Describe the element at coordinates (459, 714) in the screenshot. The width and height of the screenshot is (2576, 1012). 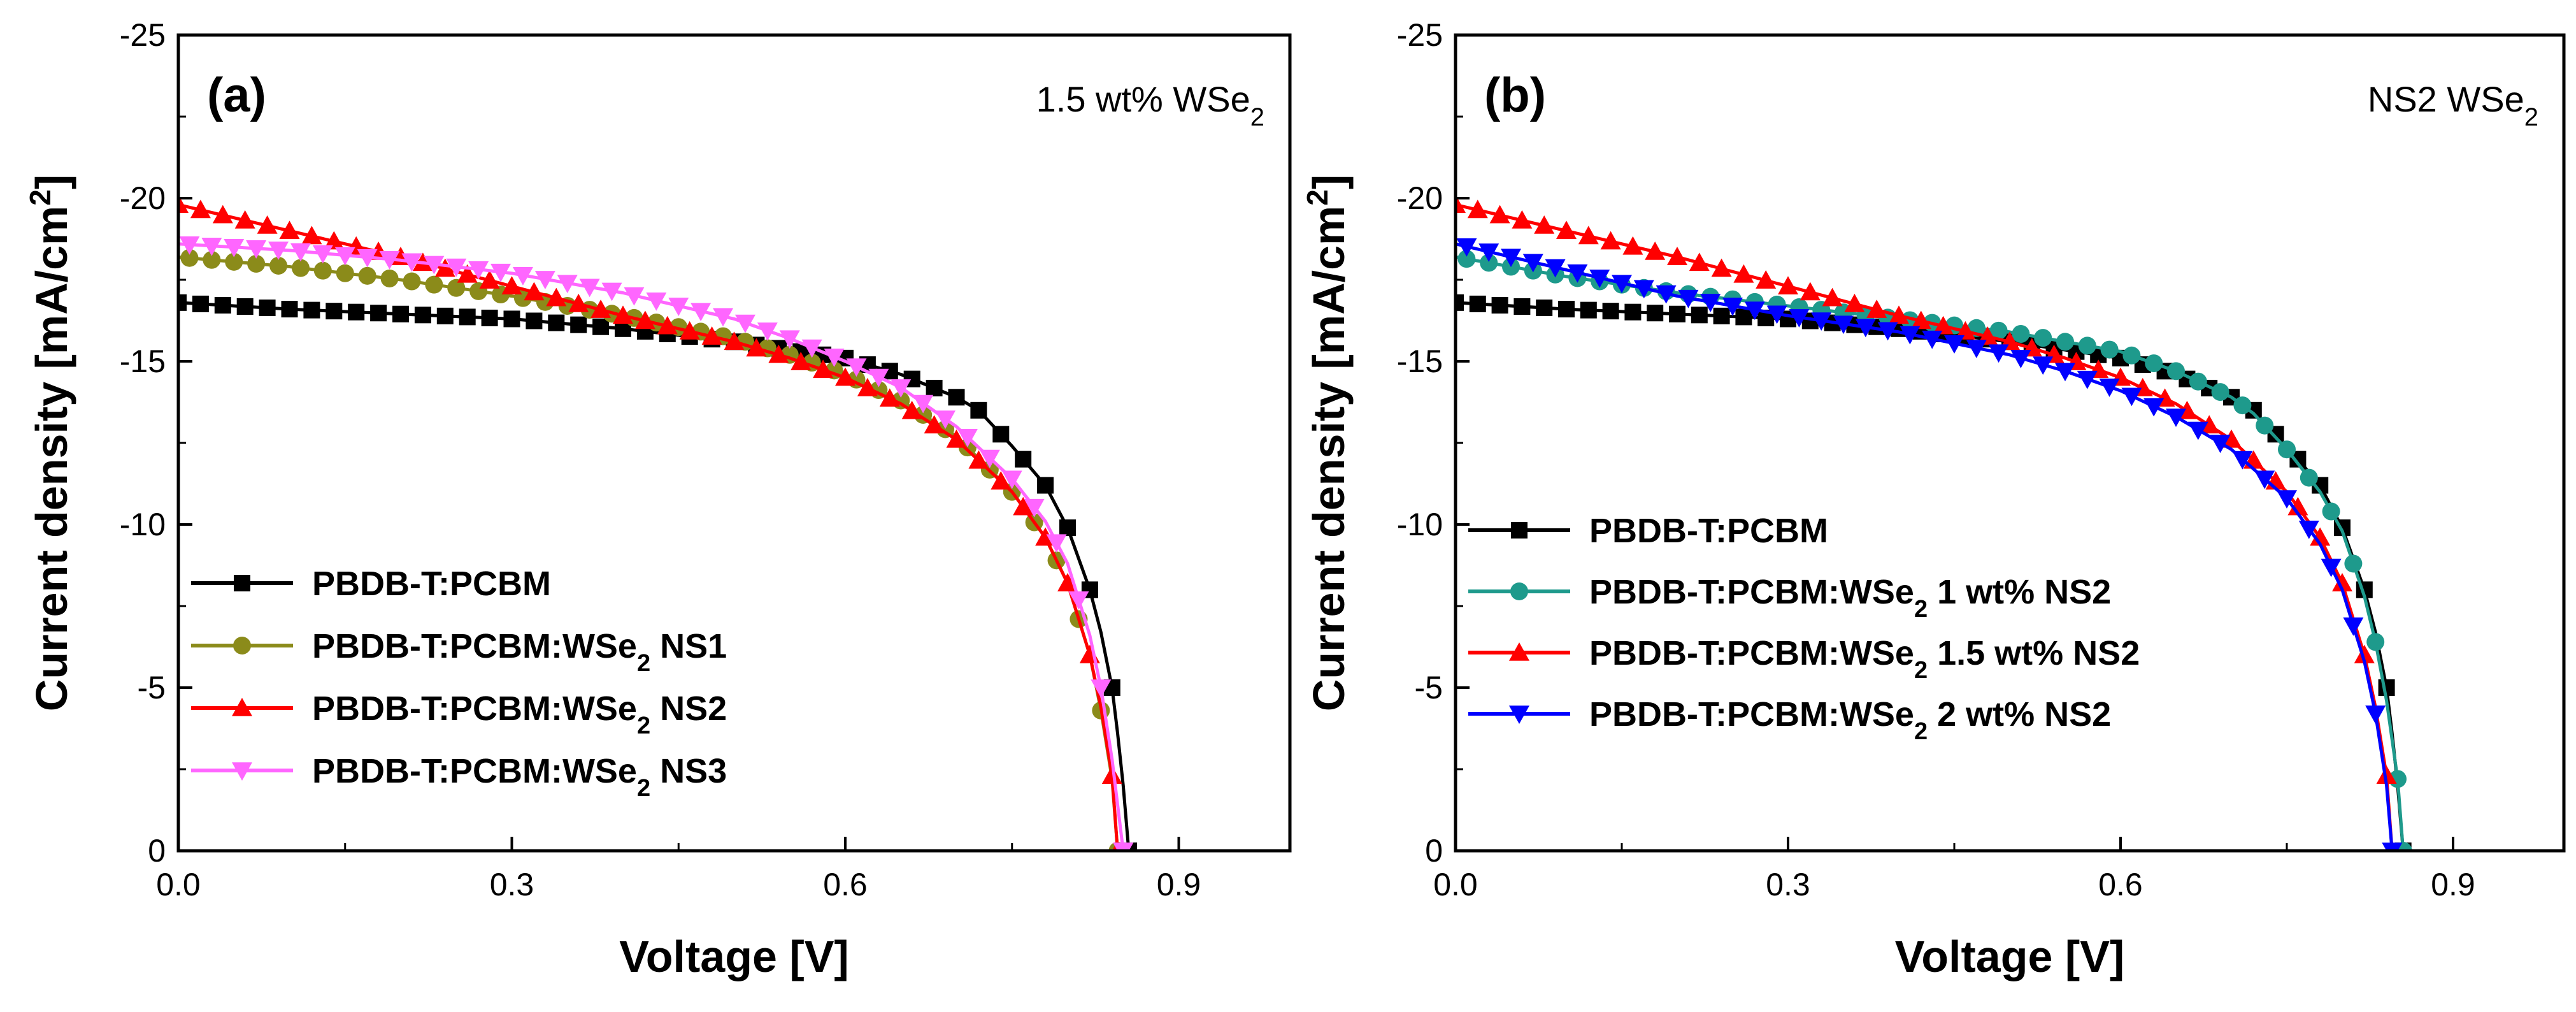
I see `legend-item: PBDB-T:PCBM:WSe2 NS2` at that location.